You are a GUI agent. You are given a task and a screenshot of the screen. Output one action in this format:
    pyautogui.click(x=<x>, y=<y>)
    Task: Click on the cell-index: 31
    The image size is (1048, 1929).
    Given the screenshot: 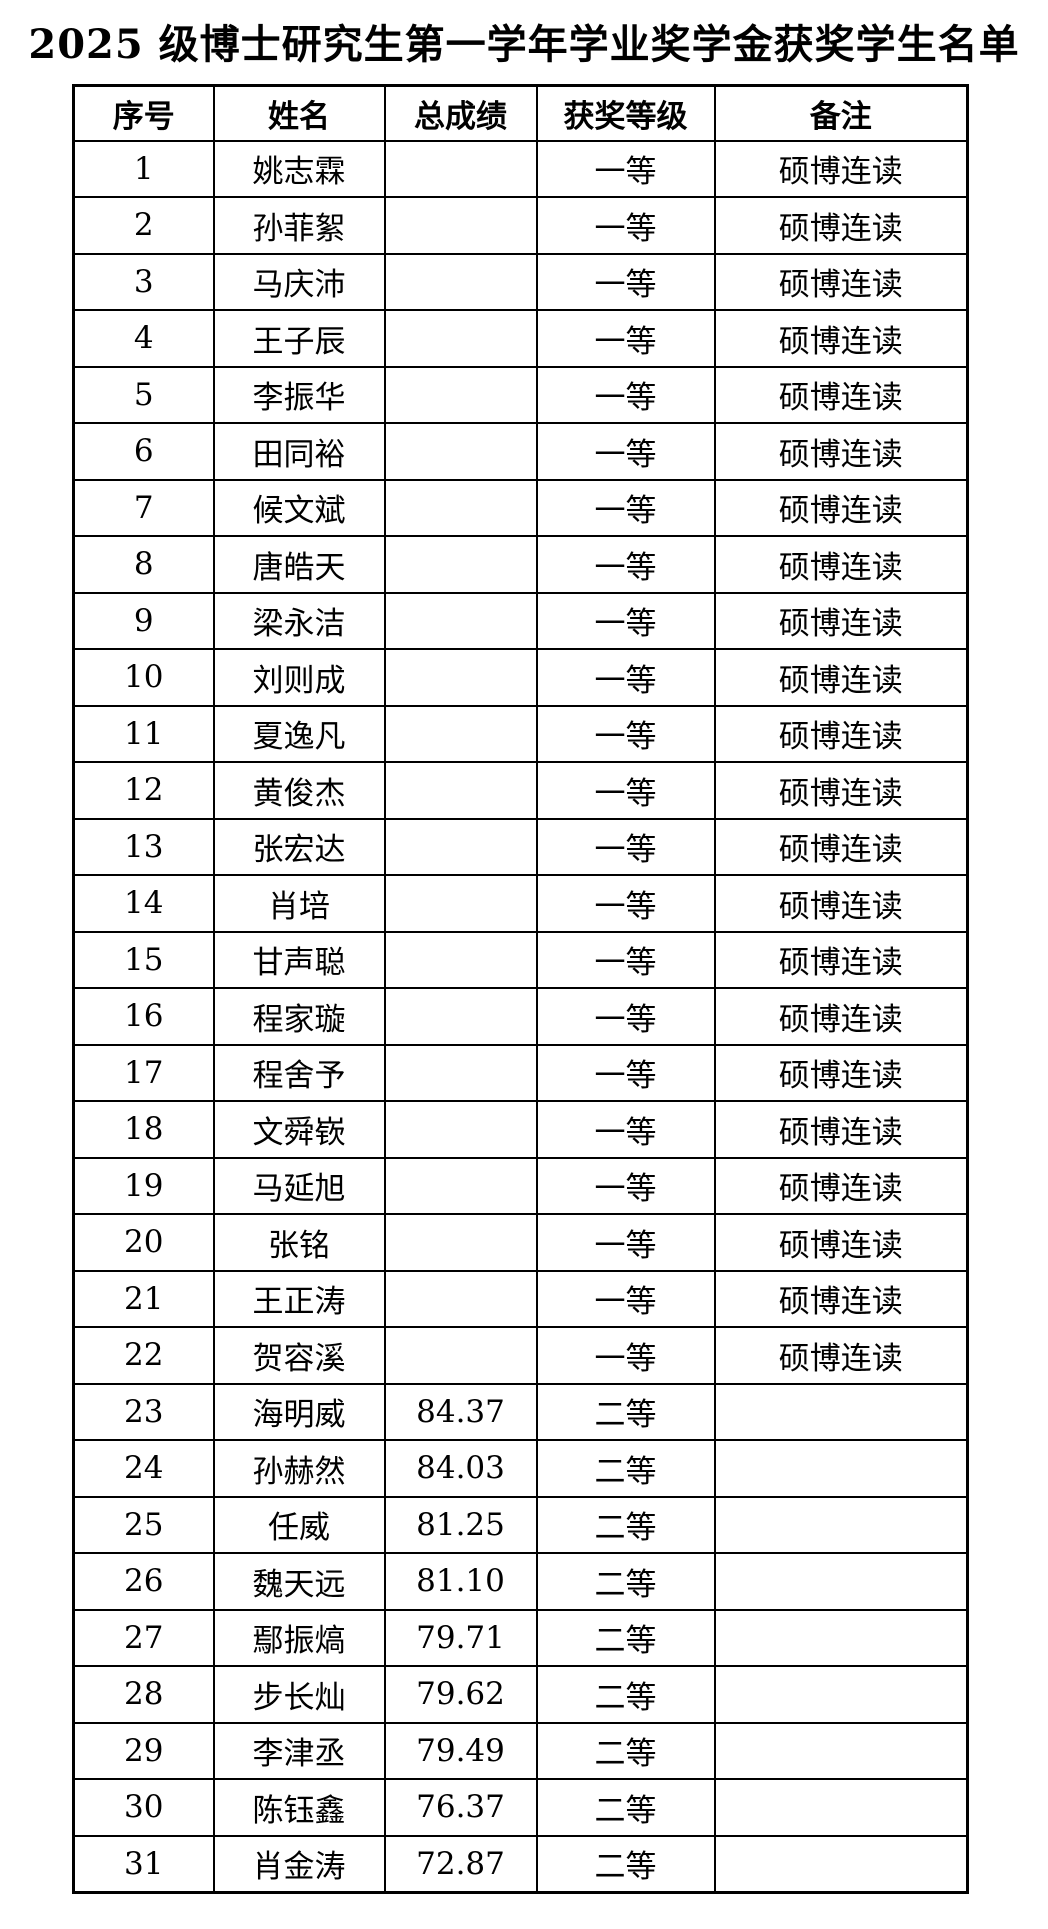 What is the action you would take?
    pyautogui.click(x=143, y=1863)
    